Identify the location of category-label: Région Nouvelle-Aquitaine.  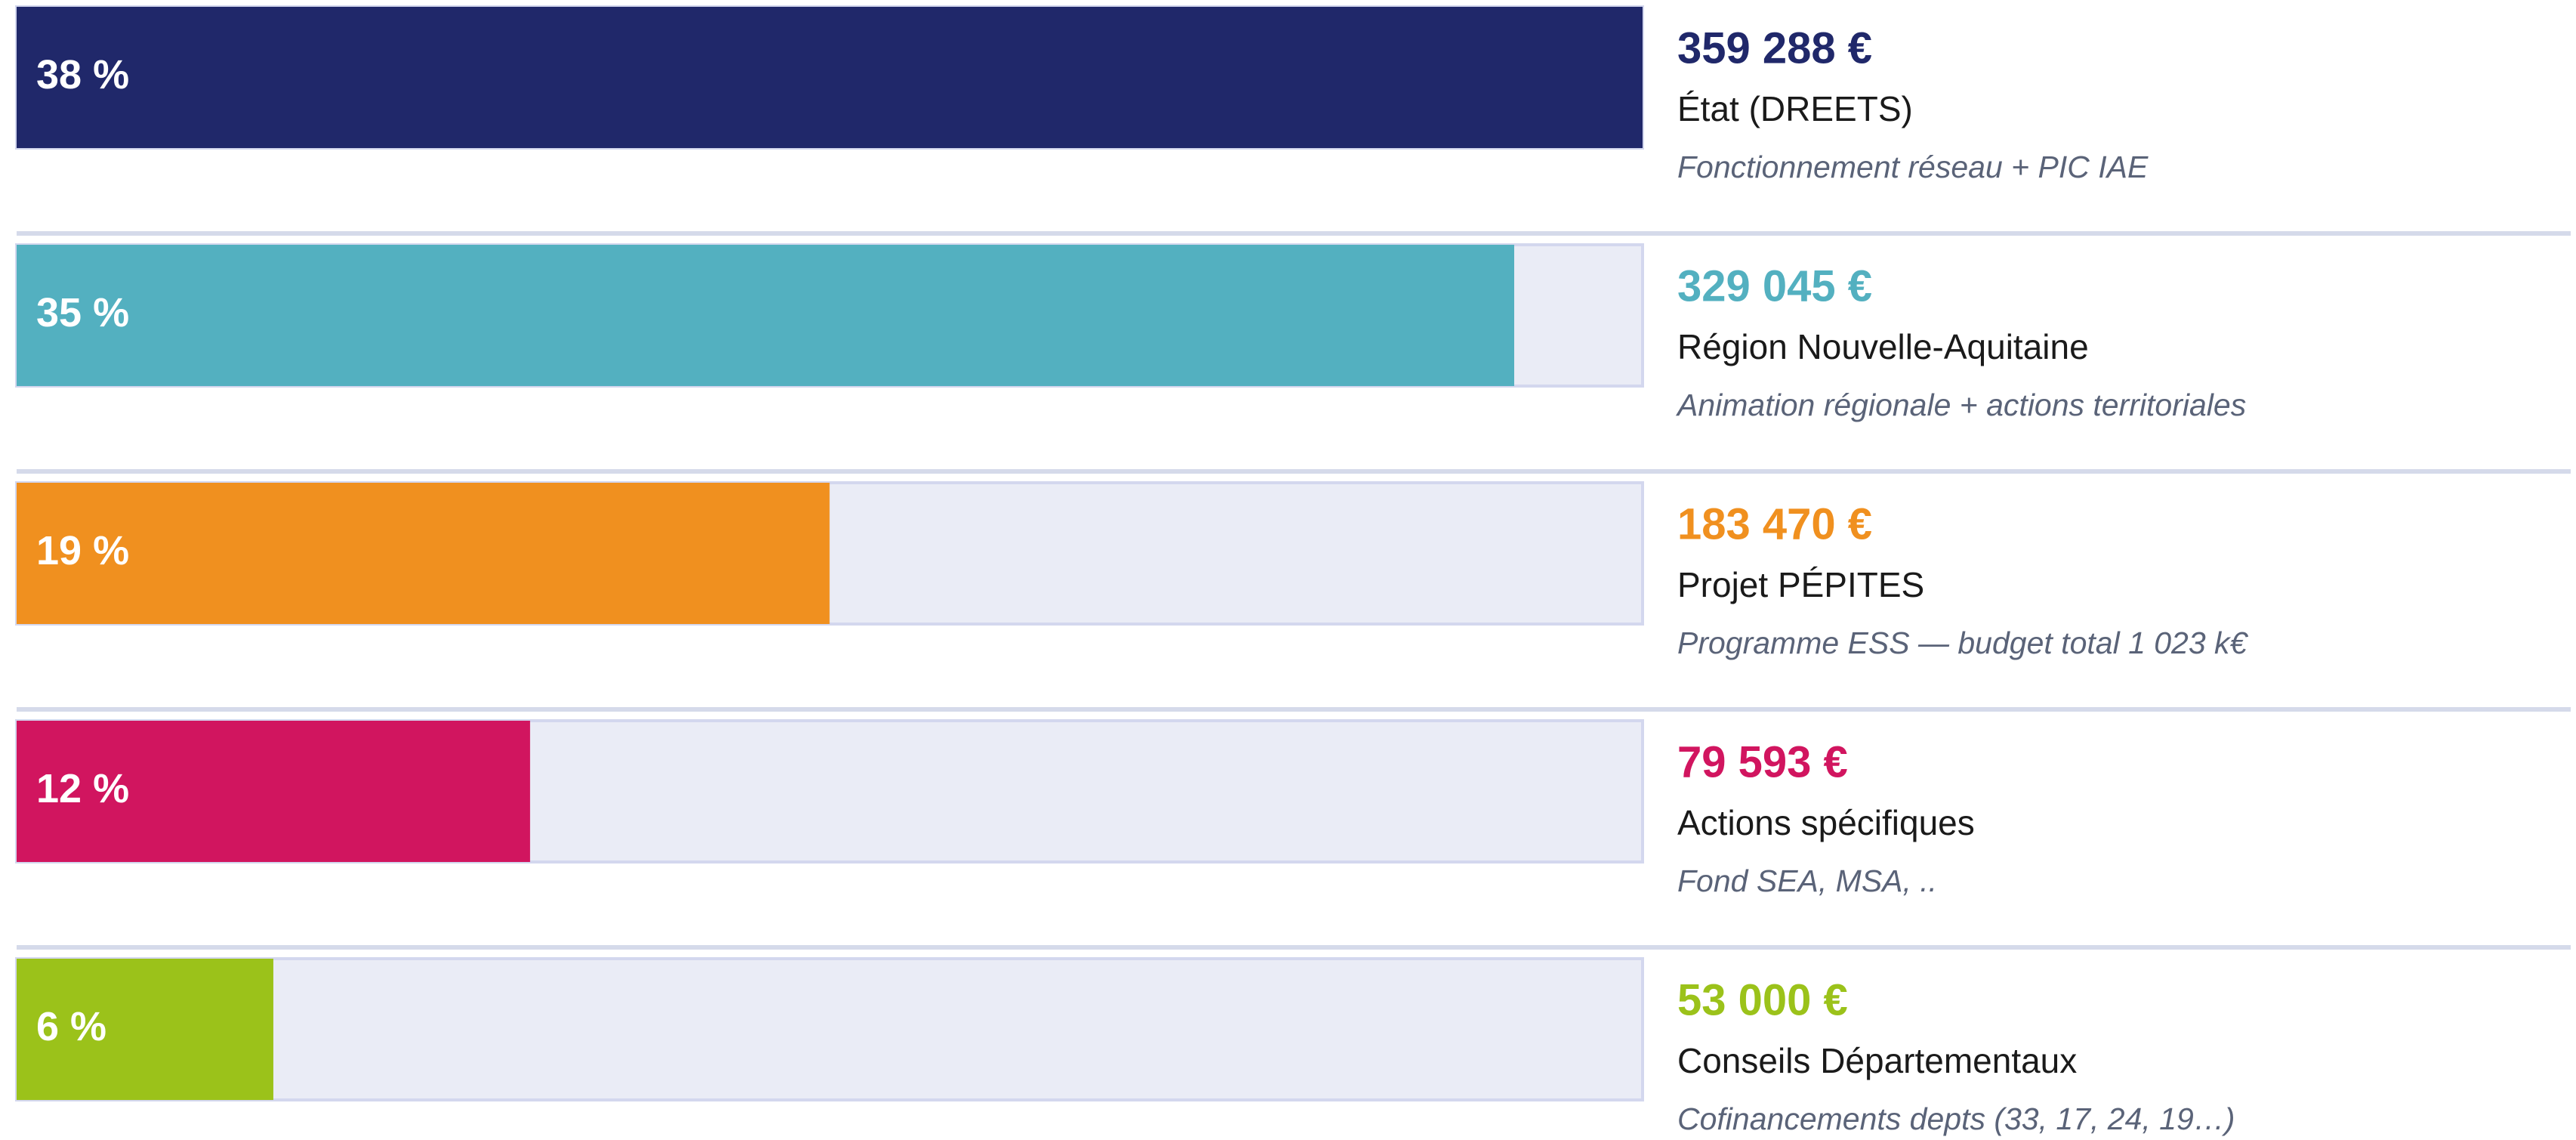
(1883, 346).